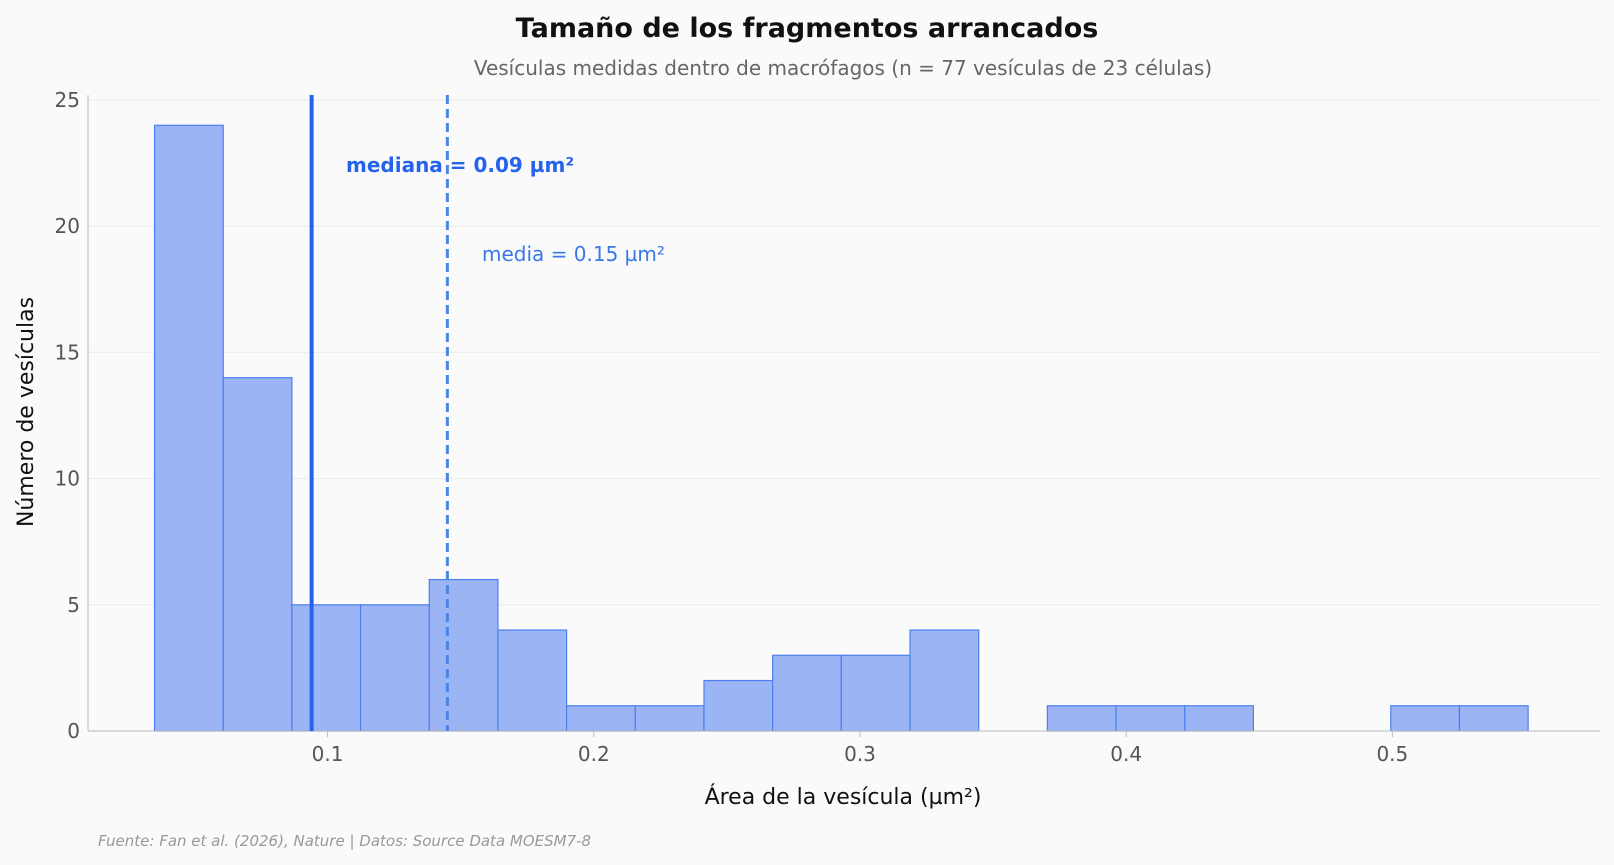 Image resolution: width=1614 pixels, height=865 pixels. I want to click on reference-lines, so click(379, 413).